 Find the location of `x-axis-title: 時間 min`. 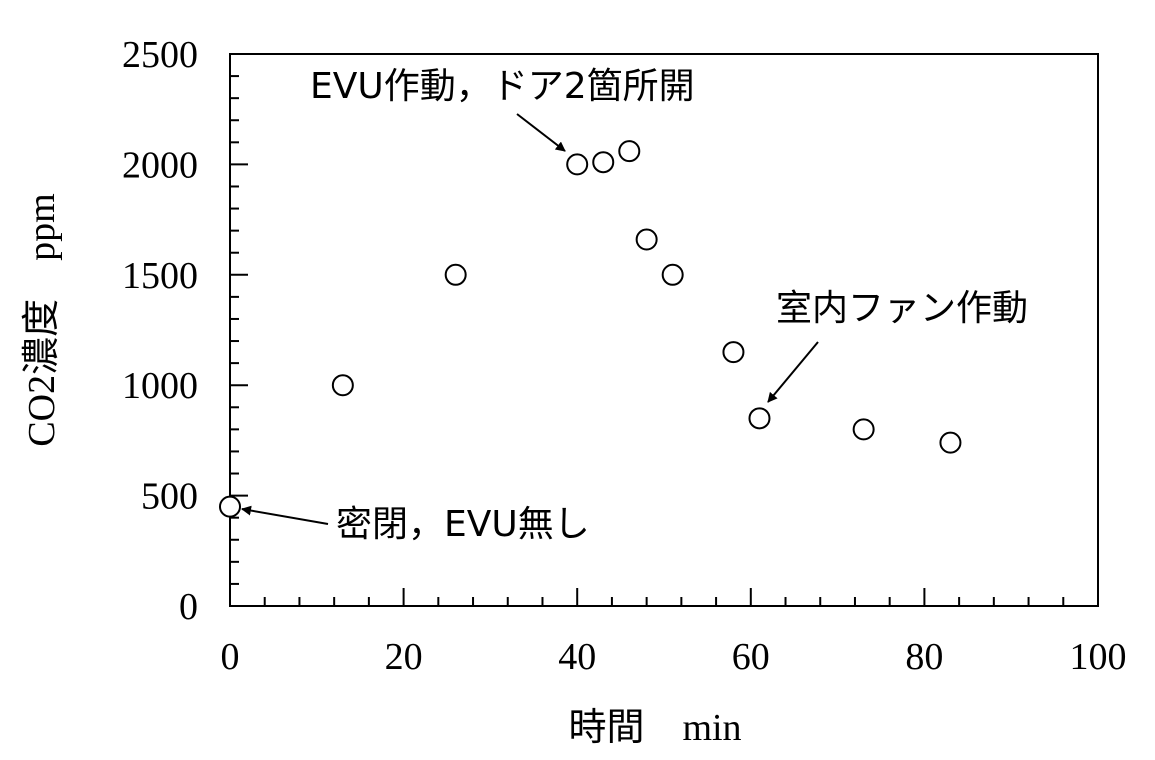

x-axis-title: 時間 min is located at coordinates (654, 728).